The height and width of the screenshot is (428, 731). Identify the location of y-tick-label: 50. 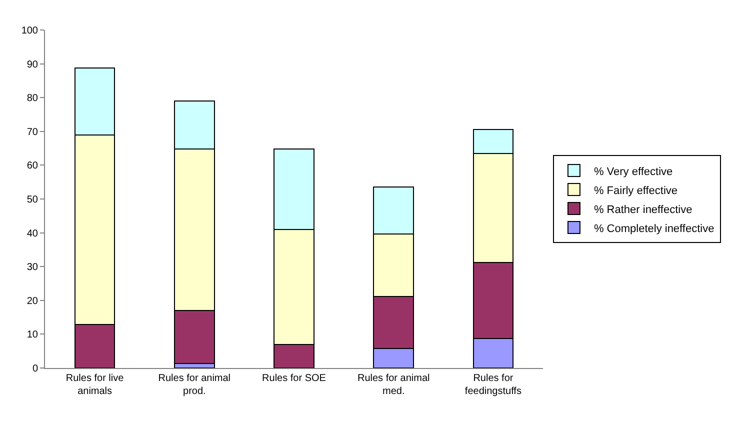
(32, 200).